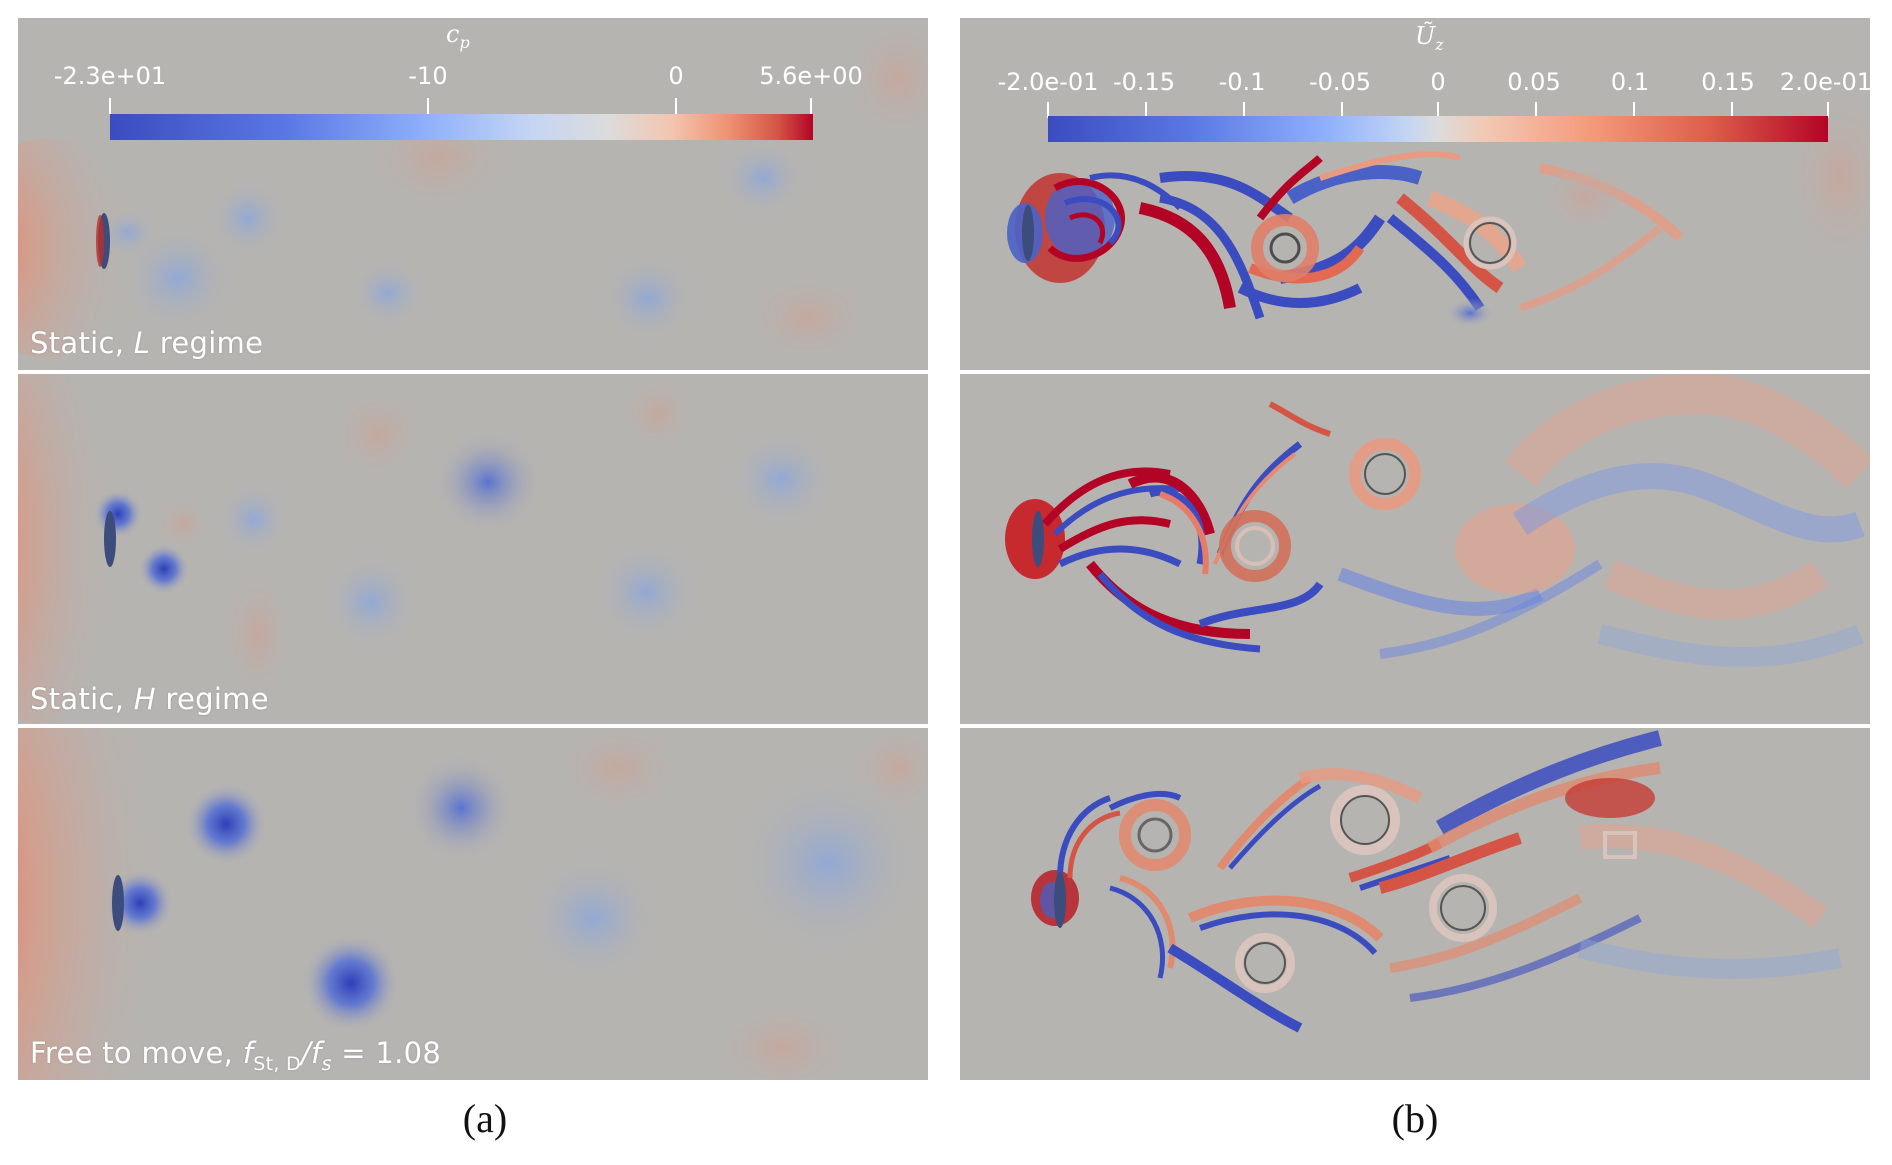 The height and width of the screenshot is (1165, 1892). I want to click on panel-a-free-to-move: Free to move, fSt, D/fs = 1.08, so click(473, 904).